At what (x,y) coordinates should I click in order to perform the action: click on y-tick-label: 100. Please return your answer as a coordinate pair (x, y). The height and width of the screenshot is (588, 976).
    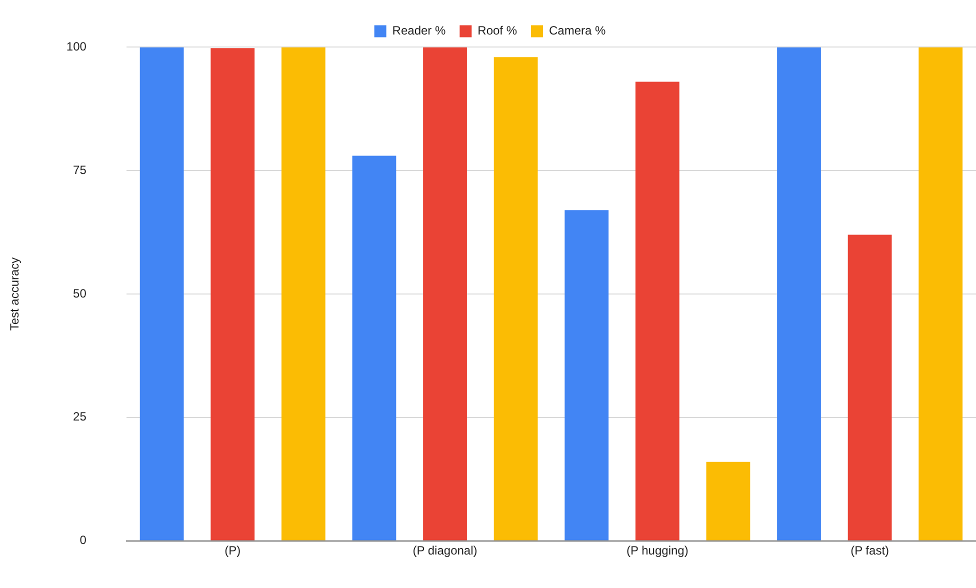
    Looking at the image, I should click on (76, 47).